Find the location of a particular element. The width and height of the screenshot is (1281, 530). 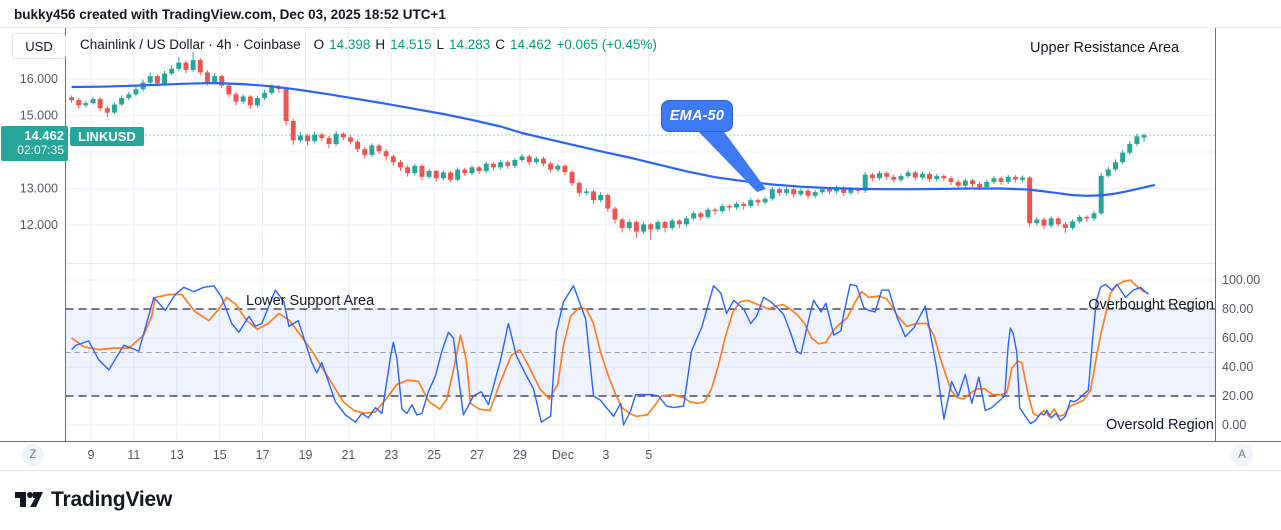

annotation-upper-resistance: Upper Resistance Area is located at coordinates (1105, 48).